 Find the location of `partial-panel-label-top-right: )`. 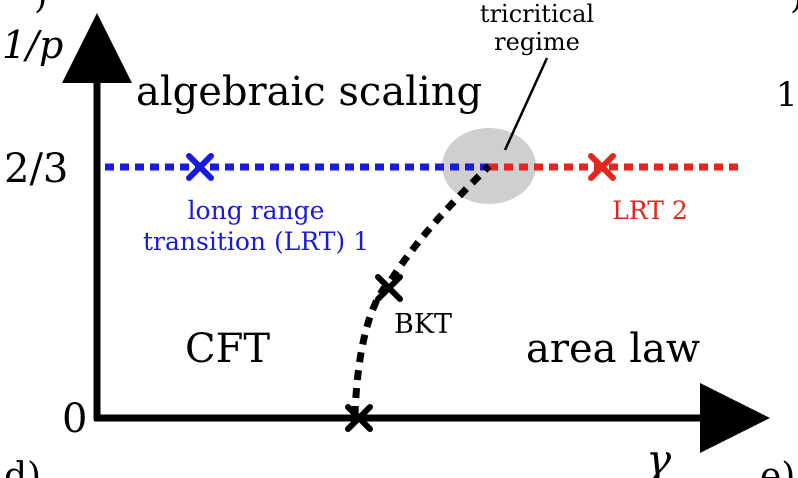

partial-panel-label-top-right: ) is located at coordinates (794, 8).